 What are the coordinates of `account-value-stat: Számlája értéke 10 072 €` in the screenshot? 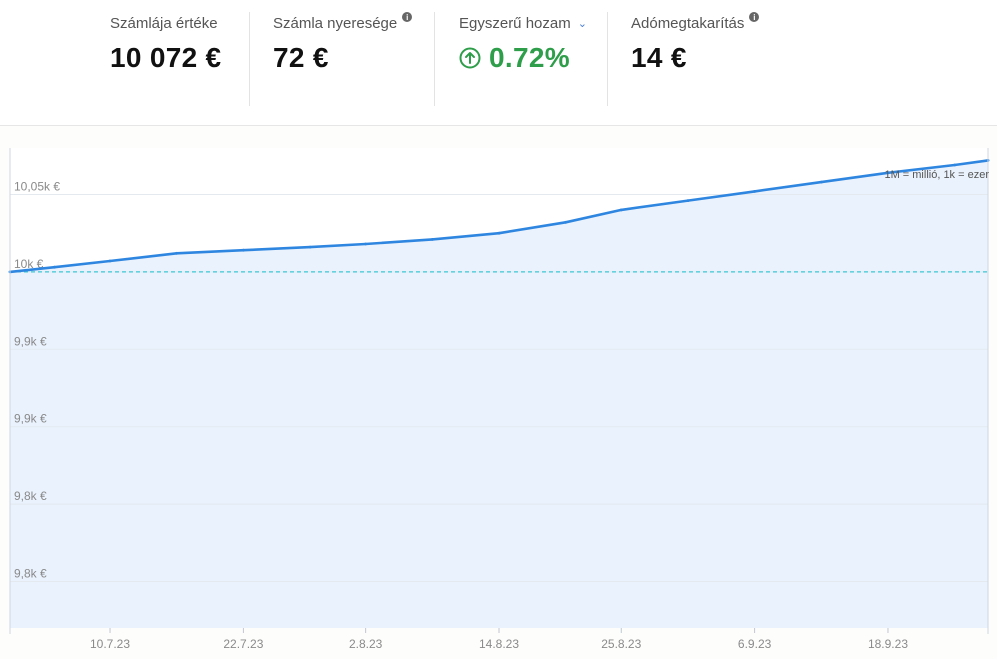 It's located at (165, 59).